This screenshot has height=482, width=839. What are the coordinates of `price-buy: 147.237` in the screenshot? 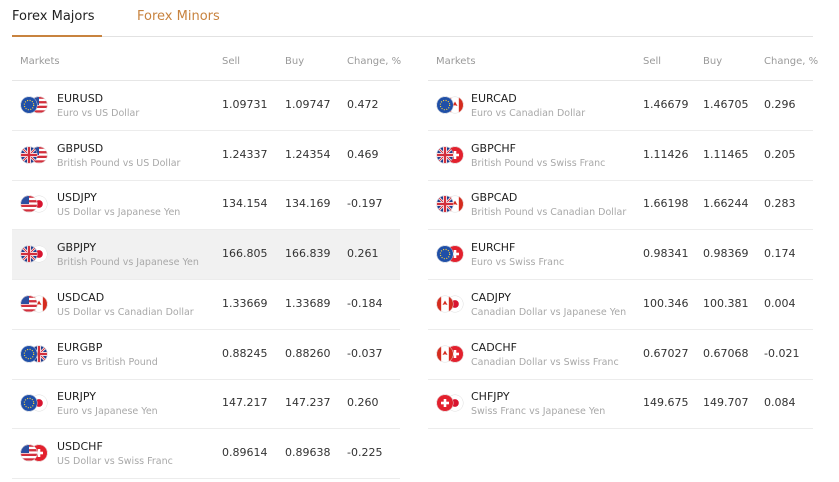 It's located at (308, 403).